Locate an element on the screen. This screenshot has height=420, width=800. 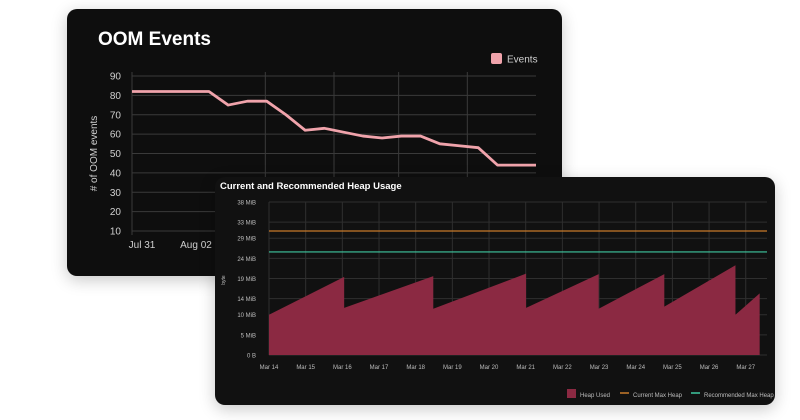
oom-y-tick-label: 60 is located at coordinates (116, 135).